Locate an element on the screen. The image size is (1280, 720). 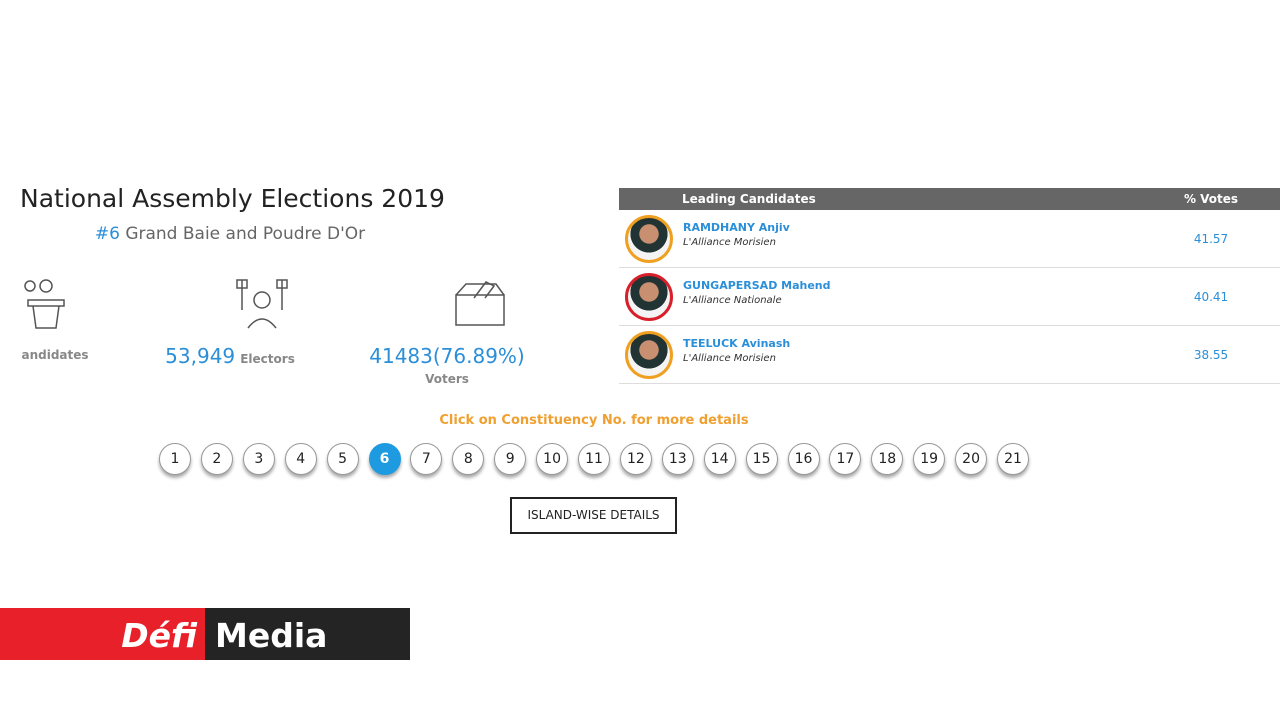
subtitle: #6 Grand Baie and Poudre D'Or is located at coordinates (230, 234).